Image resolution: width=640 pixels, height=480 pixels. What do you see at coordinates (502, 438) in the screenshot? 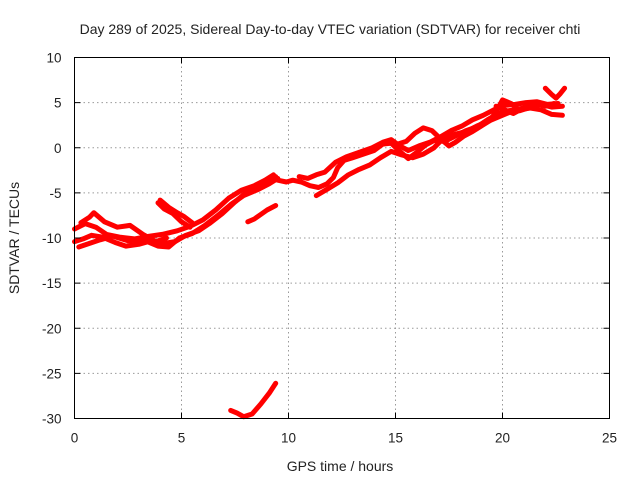
I see `x-tick-label: 20` at bounding box center [502, 438].